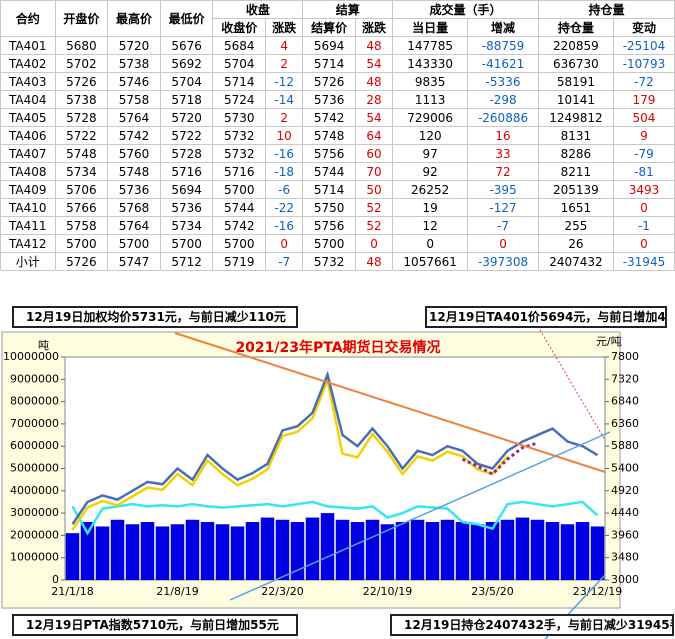  I want to click on x-tick-label: 23/12/19, so click(597, 591).